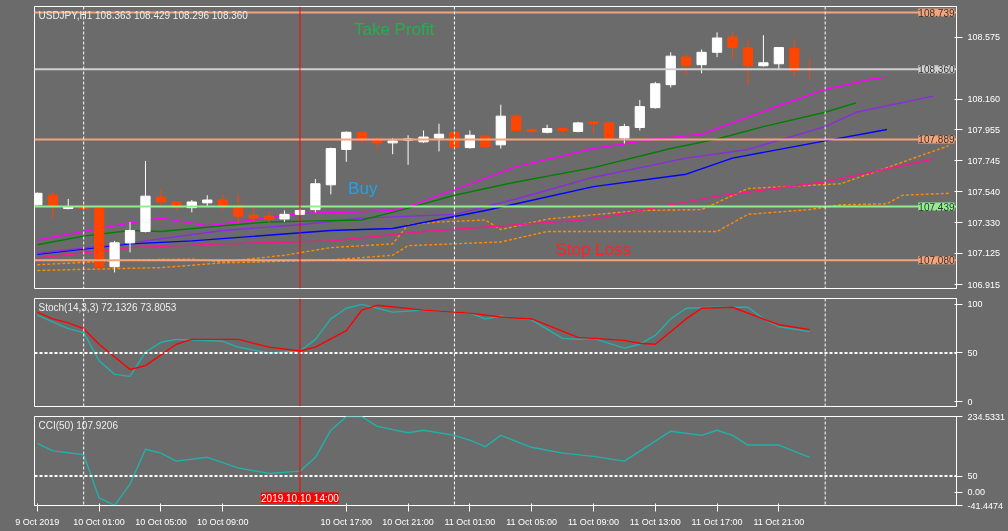  I want to click on annotation: Take Profit, so click(394, 29).